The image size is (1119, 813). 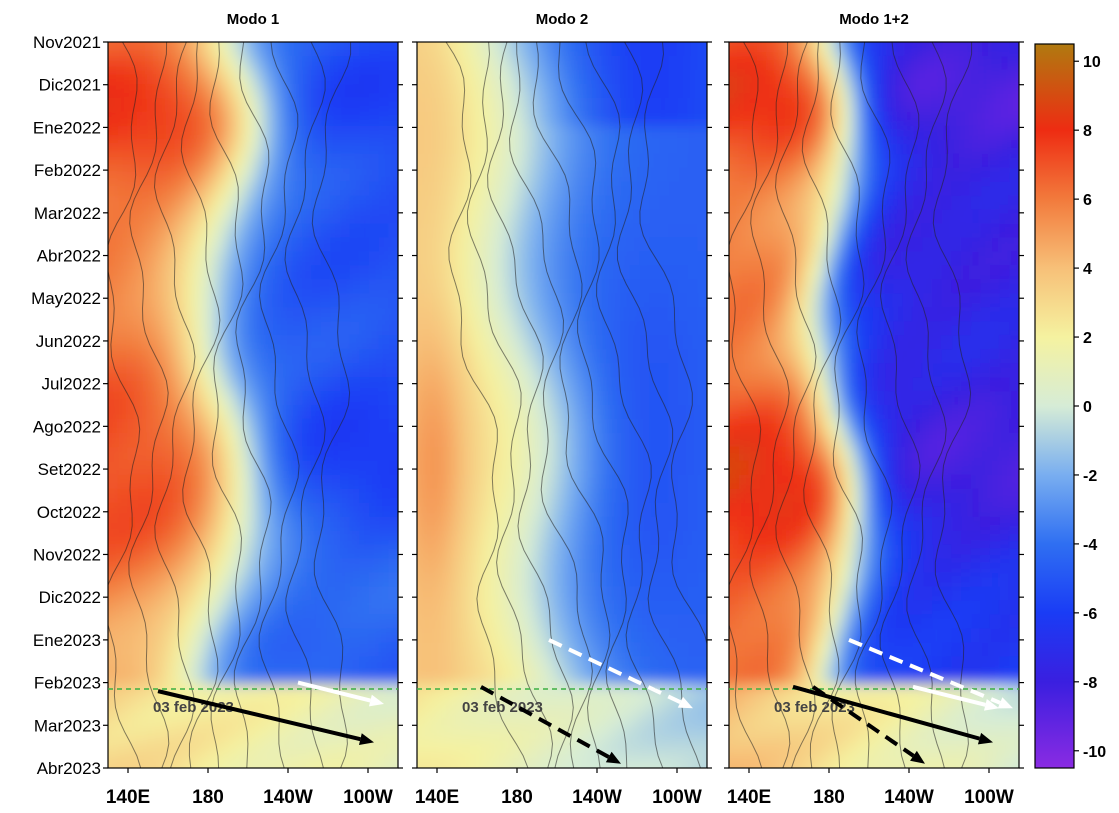 I want to click on y-tick-label: Dic2021, so click(x=70, y=85).